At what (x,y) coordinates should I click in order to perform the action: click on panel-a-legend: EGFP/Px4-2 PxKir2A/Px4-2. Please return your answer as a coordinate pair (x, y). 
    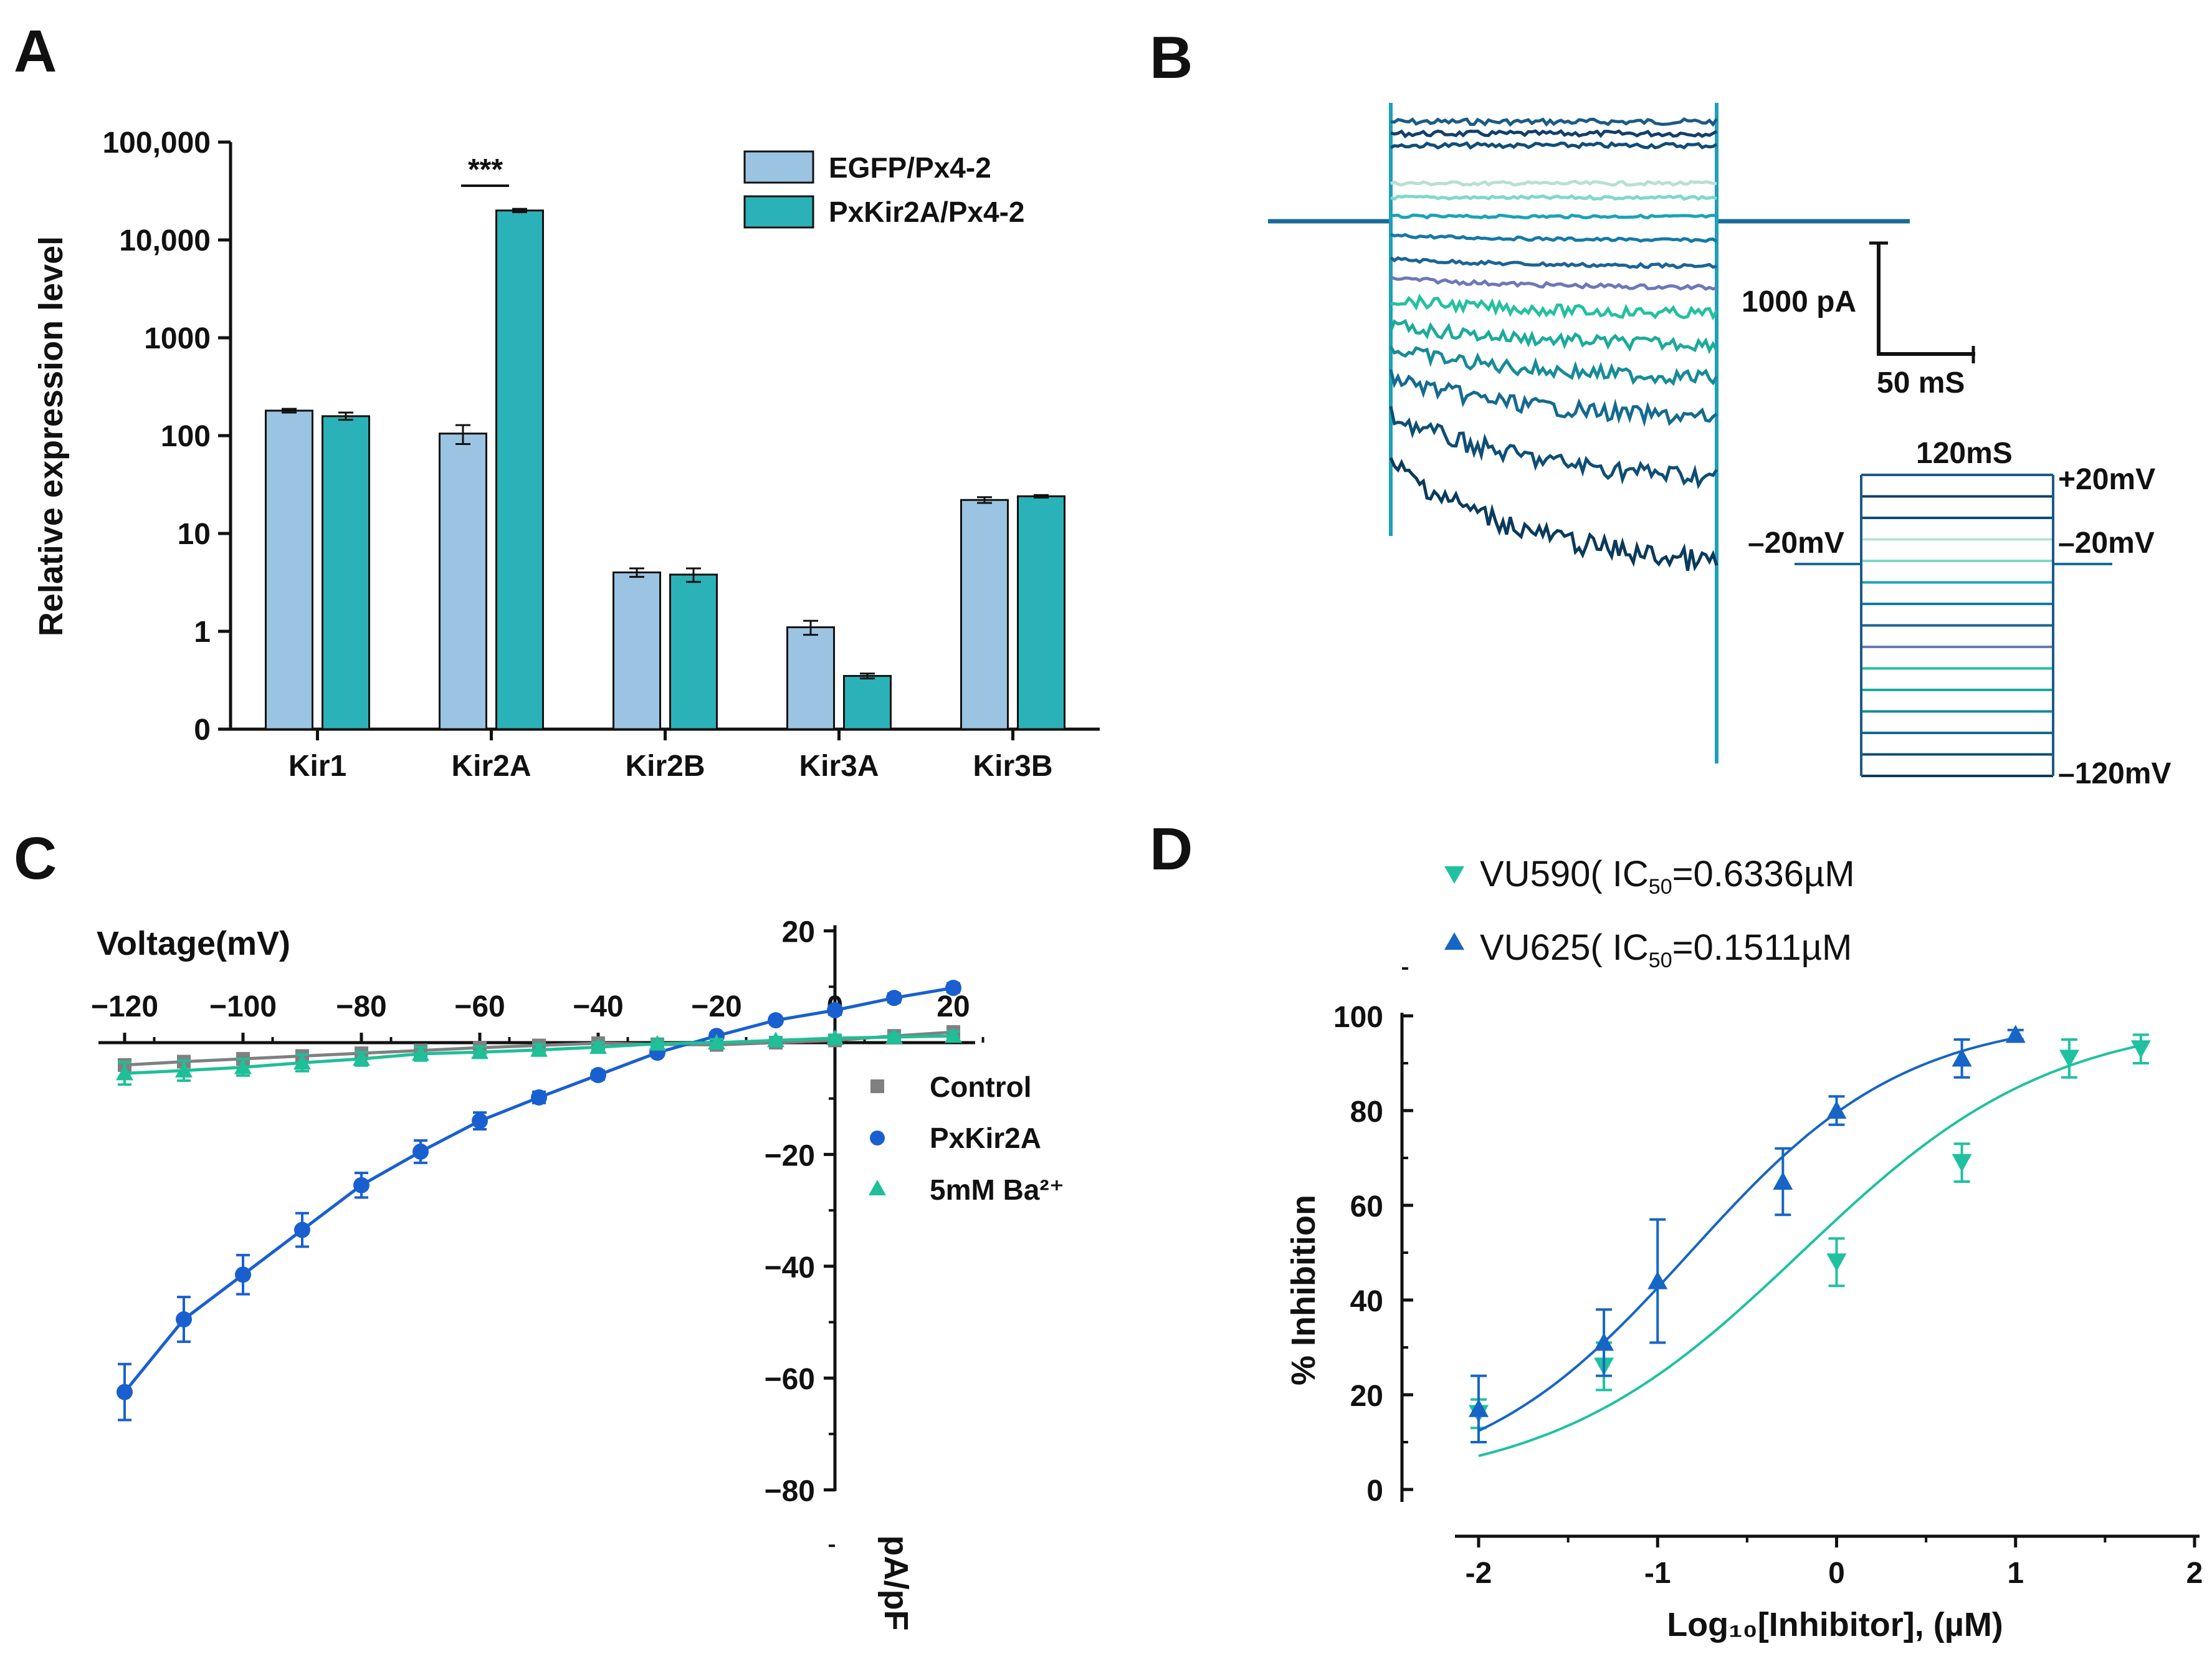
    Looking at the image, I should click on (884, 189).